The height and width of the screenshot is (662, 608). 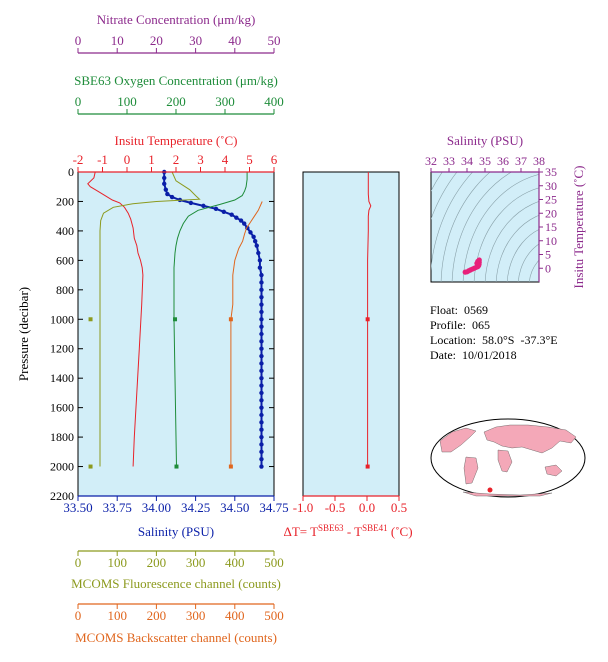 I want to click on oxygen-axis-label: SBE63 Oxygen Concentration (μm/kg), so click(x=176, y=80).